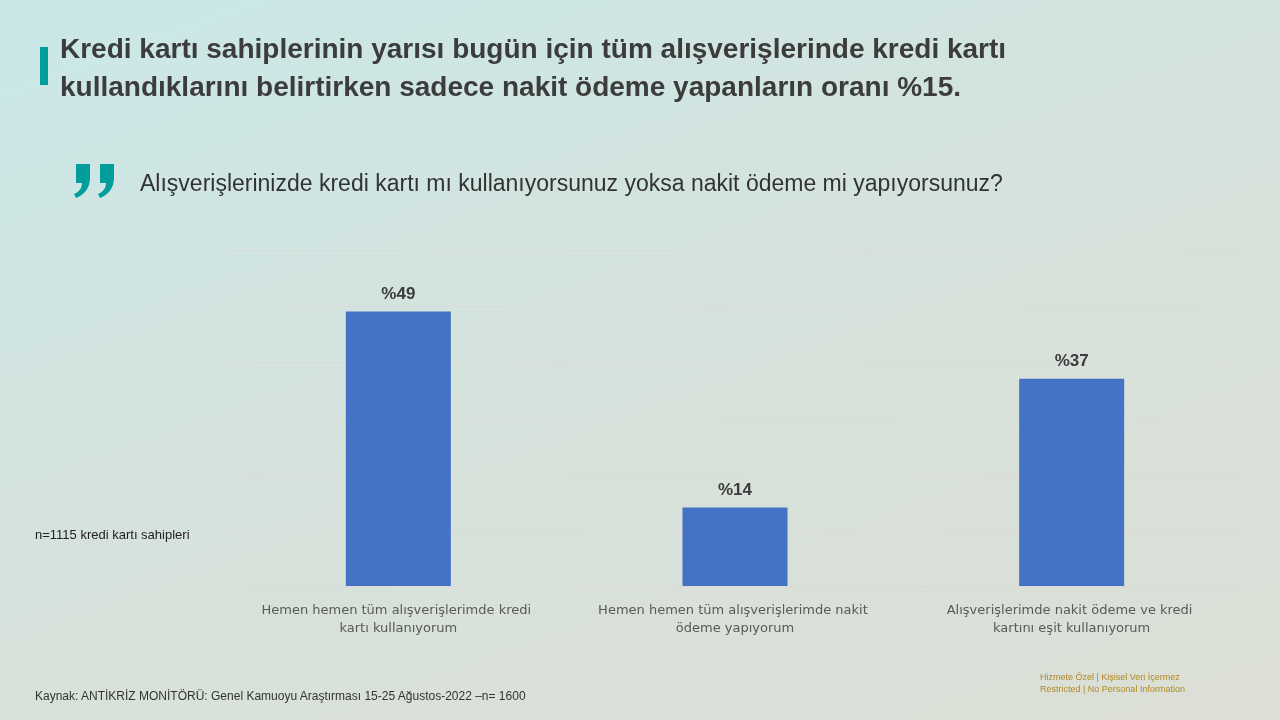 Image resolution: width=1280 pixels, height=720 pixels. Describe the element at coordinates (1071, 618) in the screenshot. I see `x-tick-label: Alışverişlerimde nakit ödeme ve kredi kartını eşit kullanıyorum` at that location.